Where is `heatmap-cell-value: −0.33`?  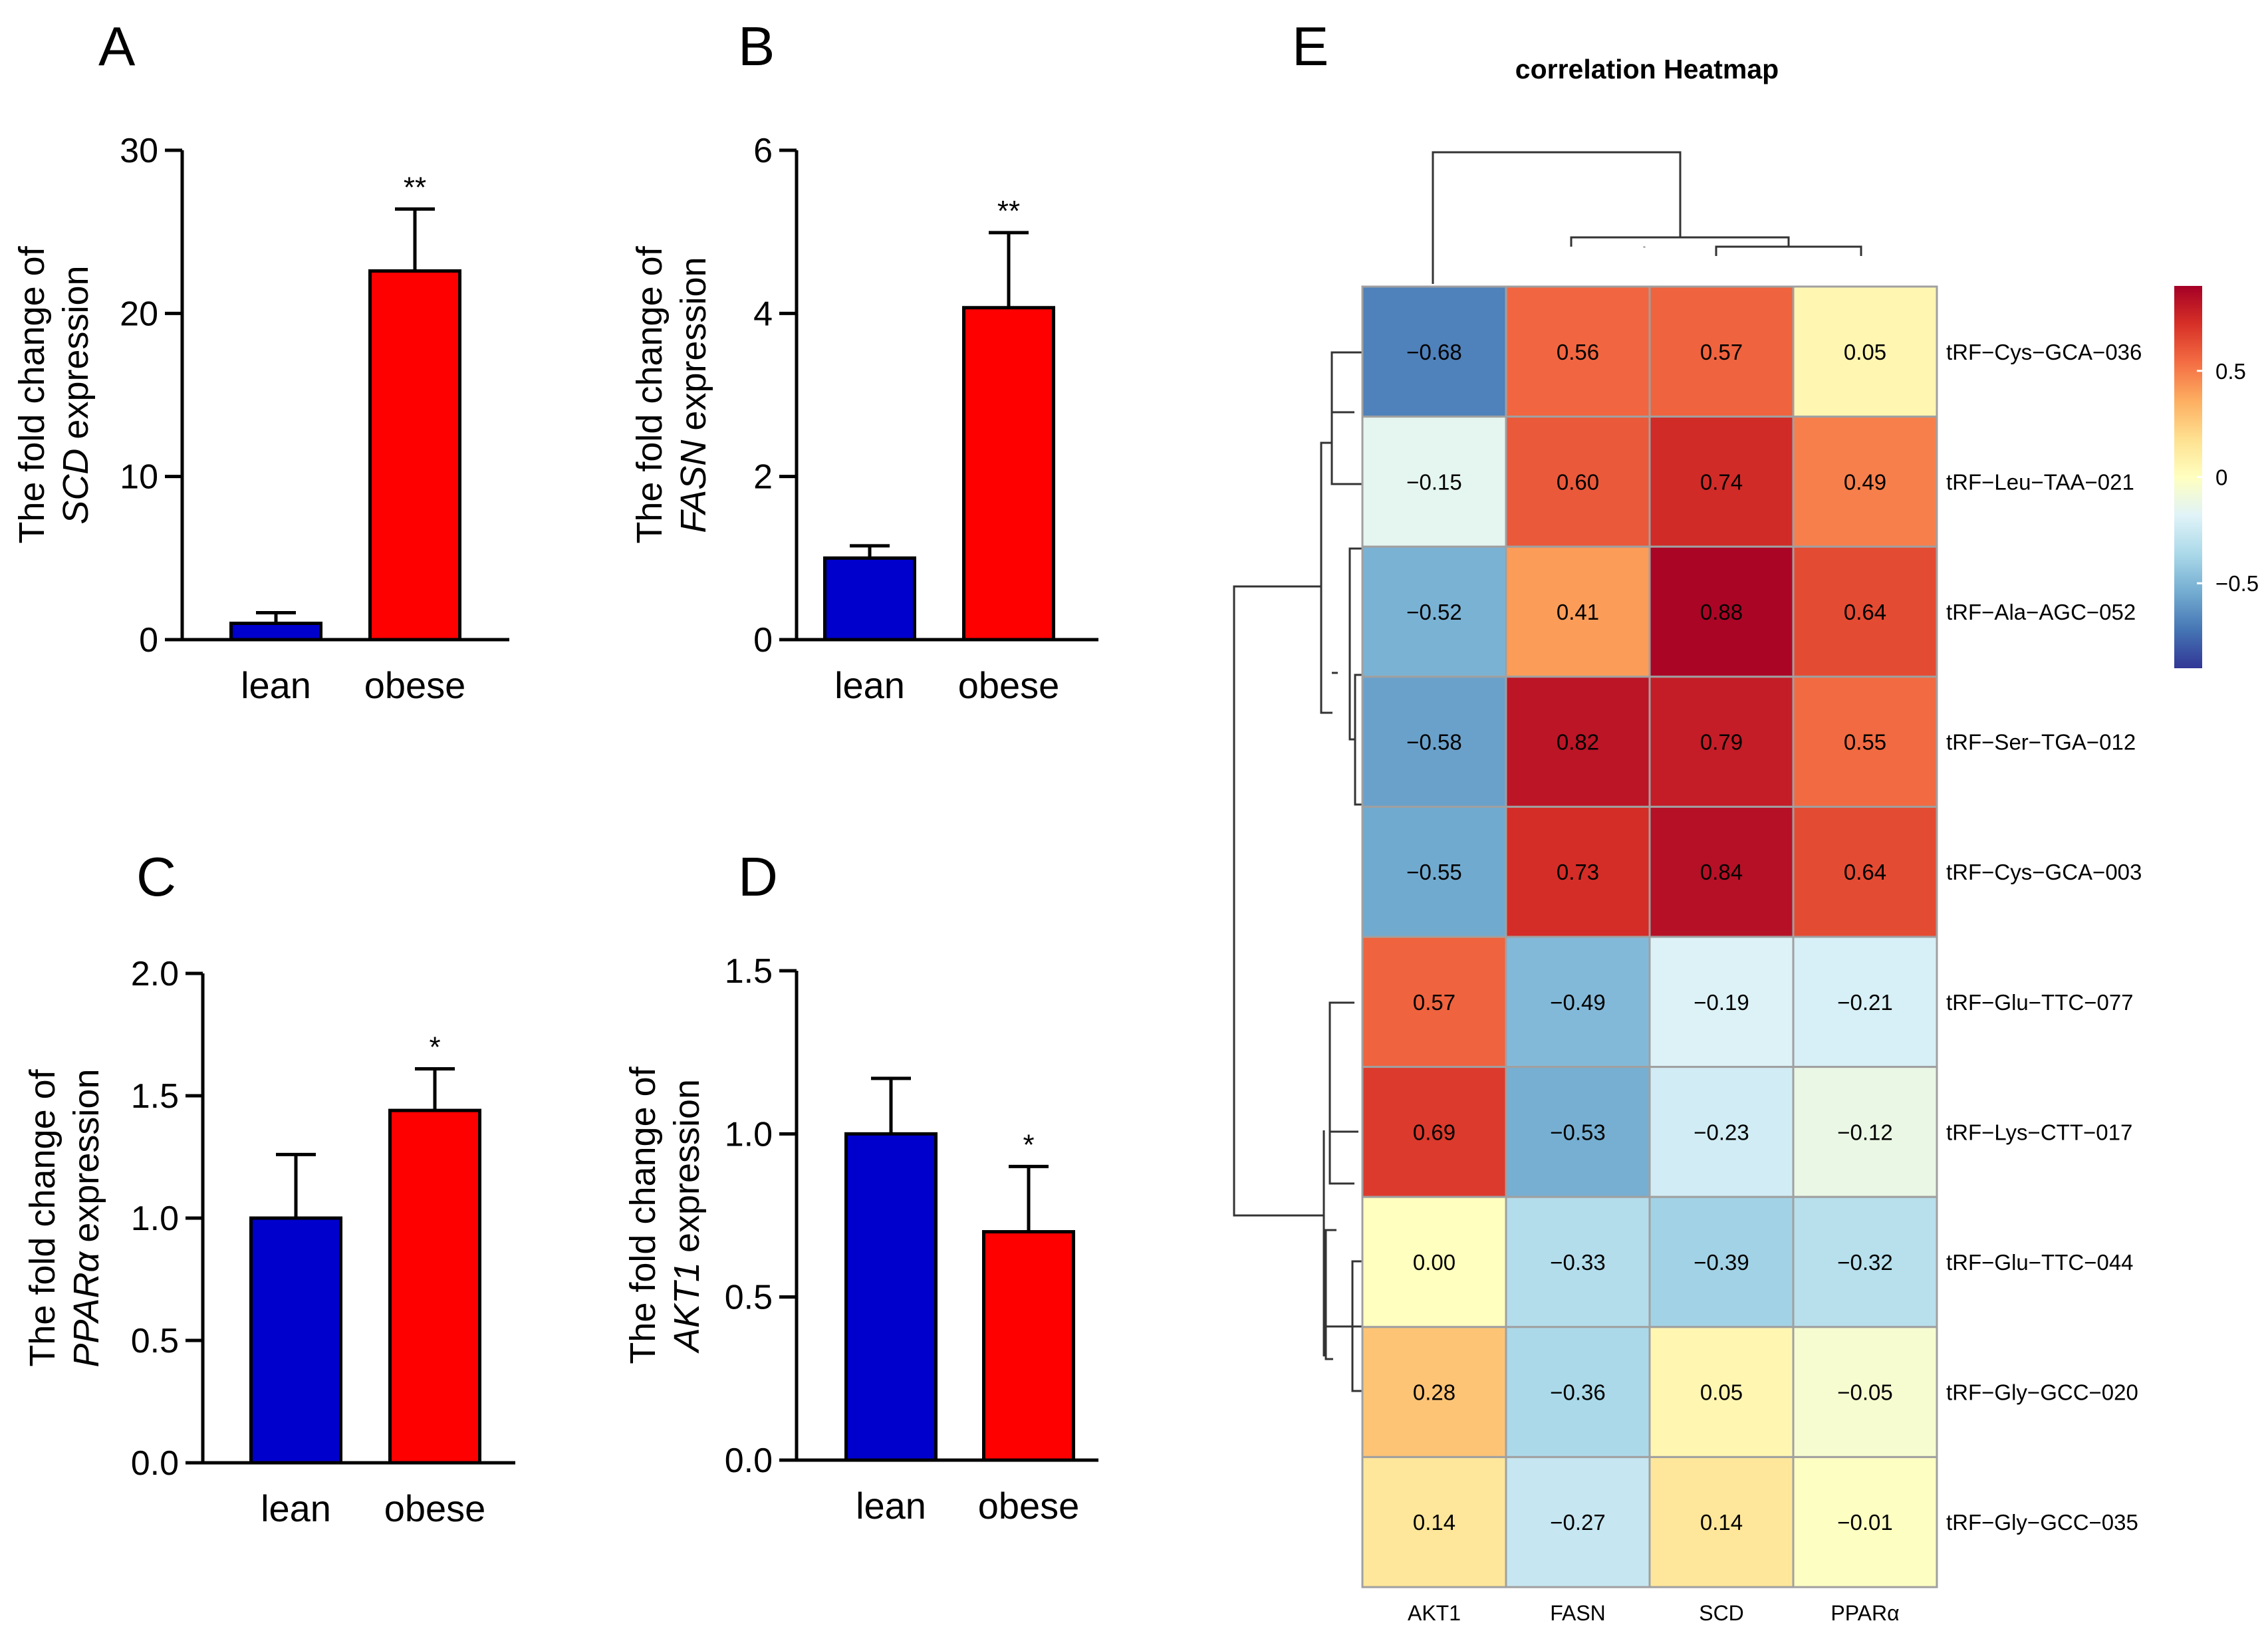
heatmap-cell-value: −0.33 is located at coordinates (1578, 1262).